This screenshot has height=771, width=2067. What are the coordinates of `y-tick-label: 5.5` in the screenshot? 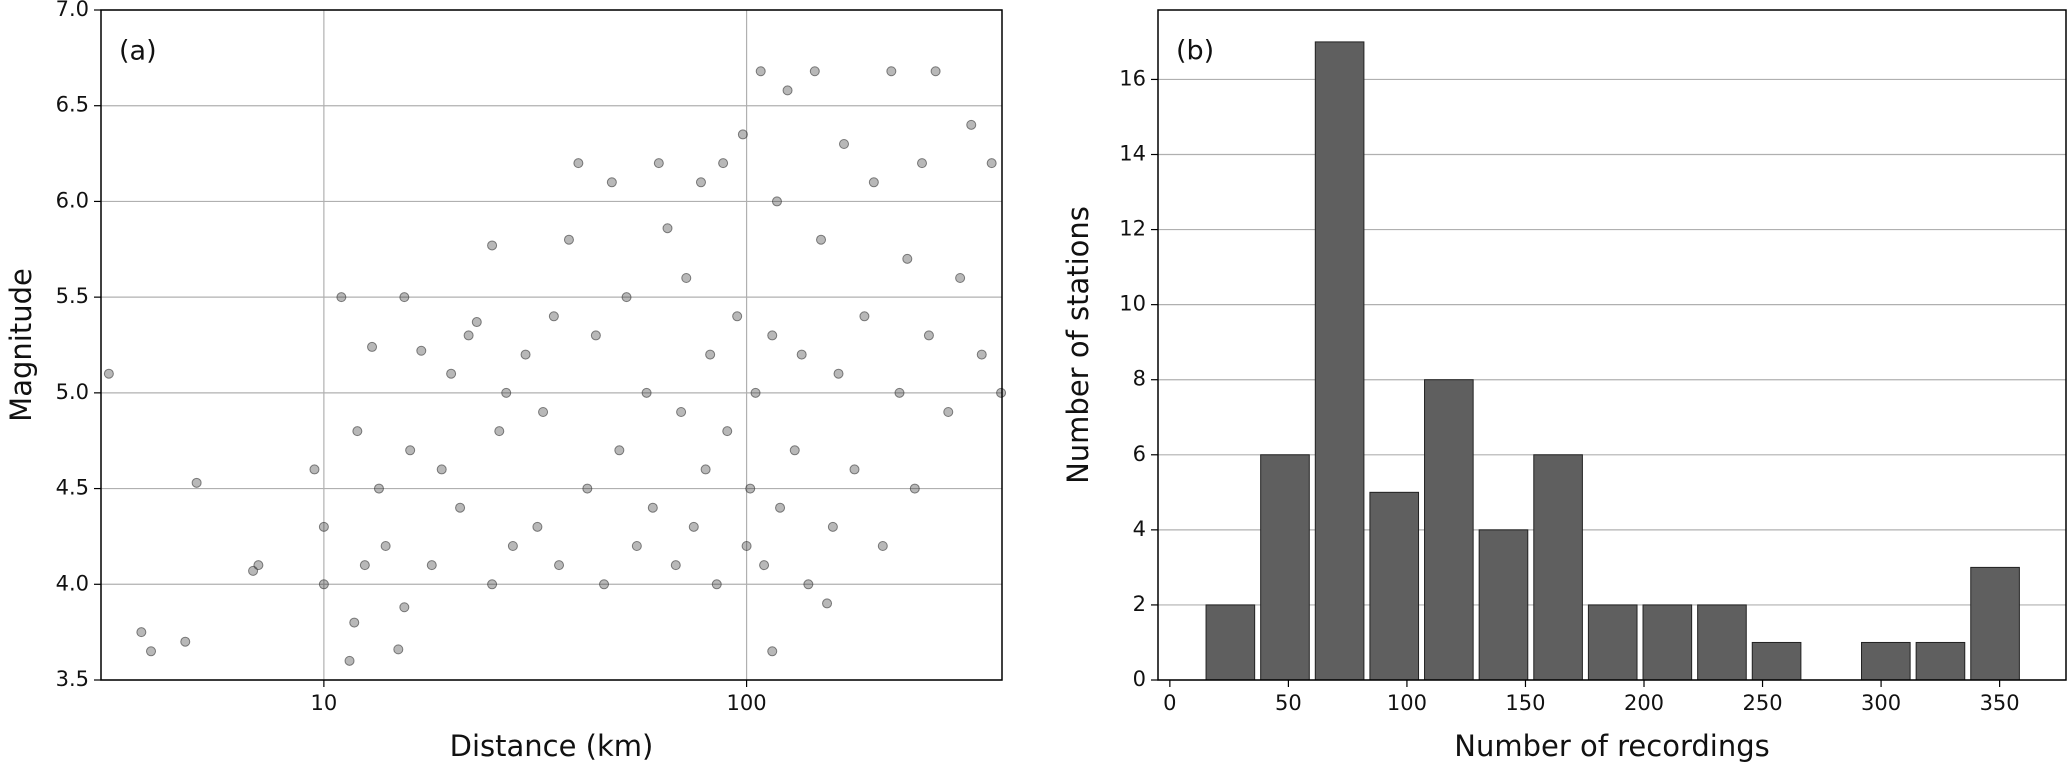 It's located at (72, 296).